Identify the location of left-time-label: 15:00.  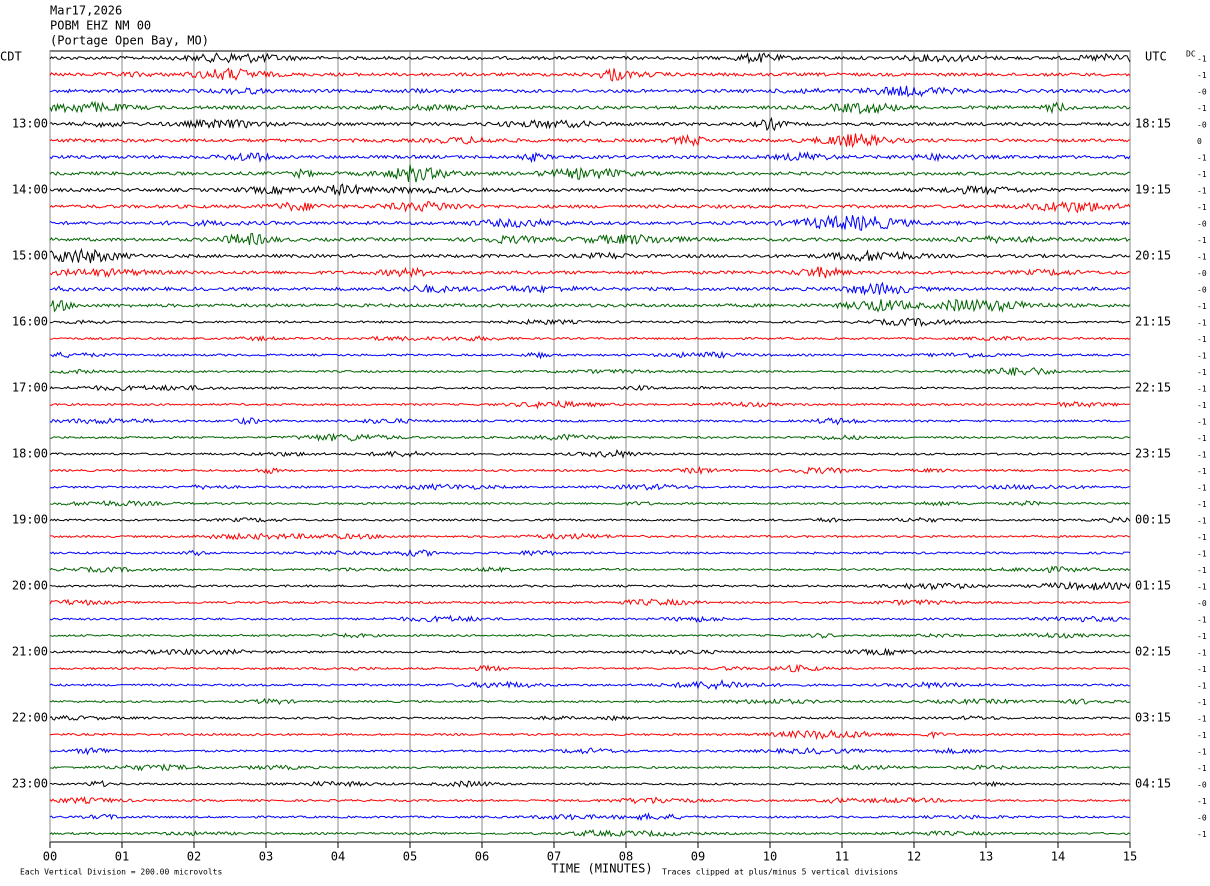
(30, 256).